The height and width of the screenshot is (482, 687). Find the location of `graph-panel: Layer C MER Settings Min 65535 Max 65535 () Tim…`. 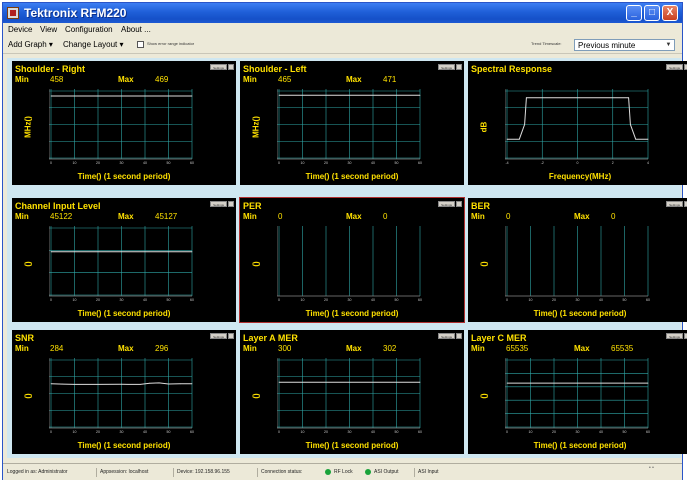

graph-panel: Layer C MER Settings Min 65535 Max 65535 () Tim… is located at coordinates (577, 392).